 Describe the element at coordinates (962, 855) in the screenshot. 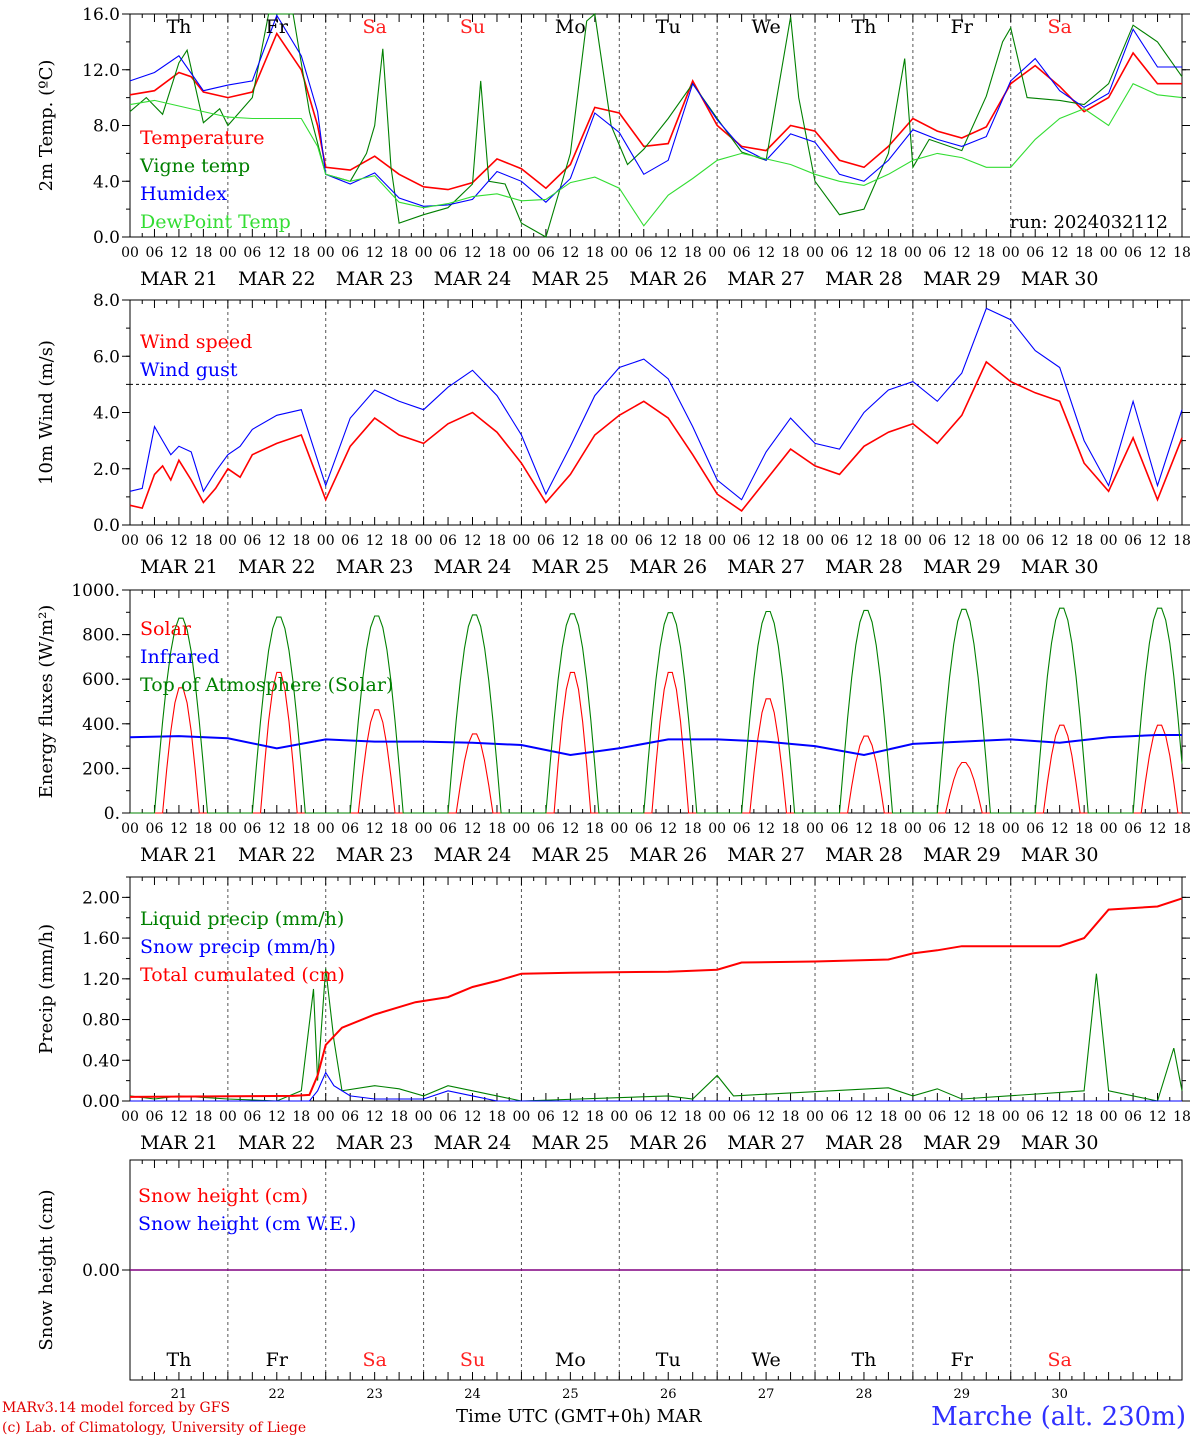

I see `x-date-label: MAR 29` at that location.